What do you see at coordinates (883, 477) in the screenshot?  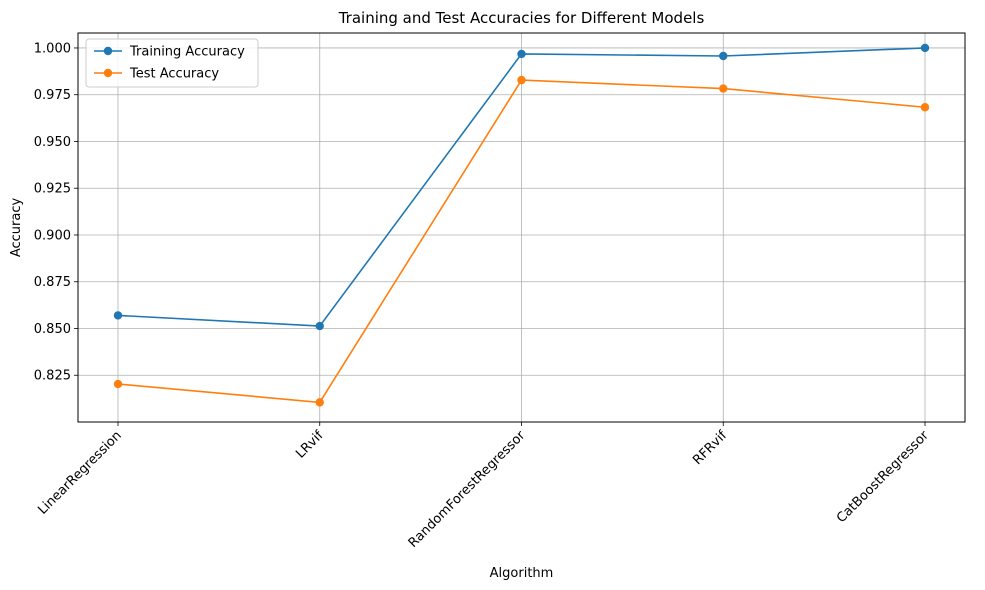 I see `x-tick-label: CatBoostRegressor` at bounding box center [883, 477].